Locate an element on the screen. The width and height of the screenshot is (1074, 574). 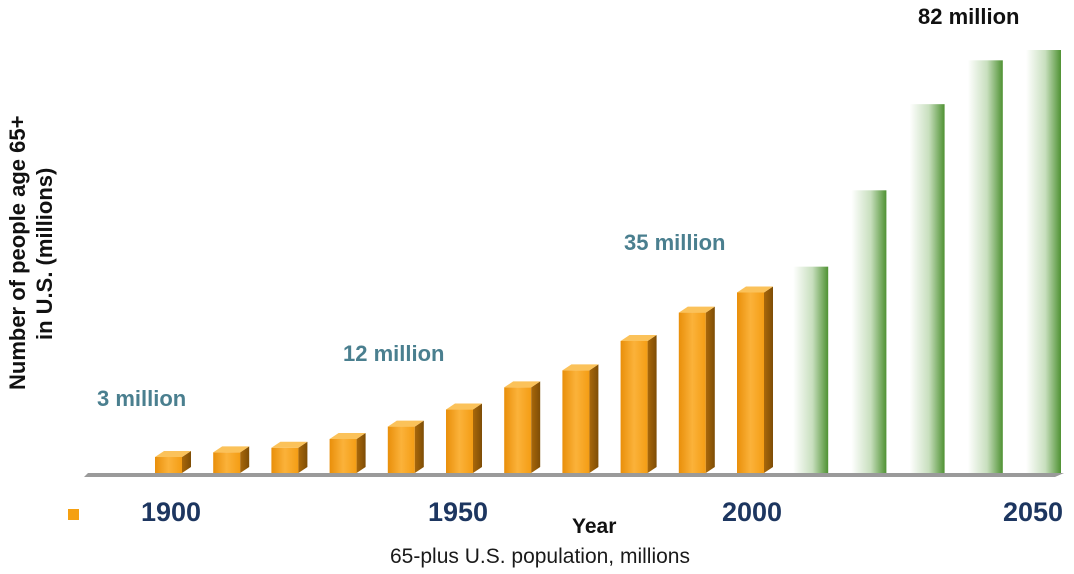
bar-side-2000 is located at coordinates (768, 379).